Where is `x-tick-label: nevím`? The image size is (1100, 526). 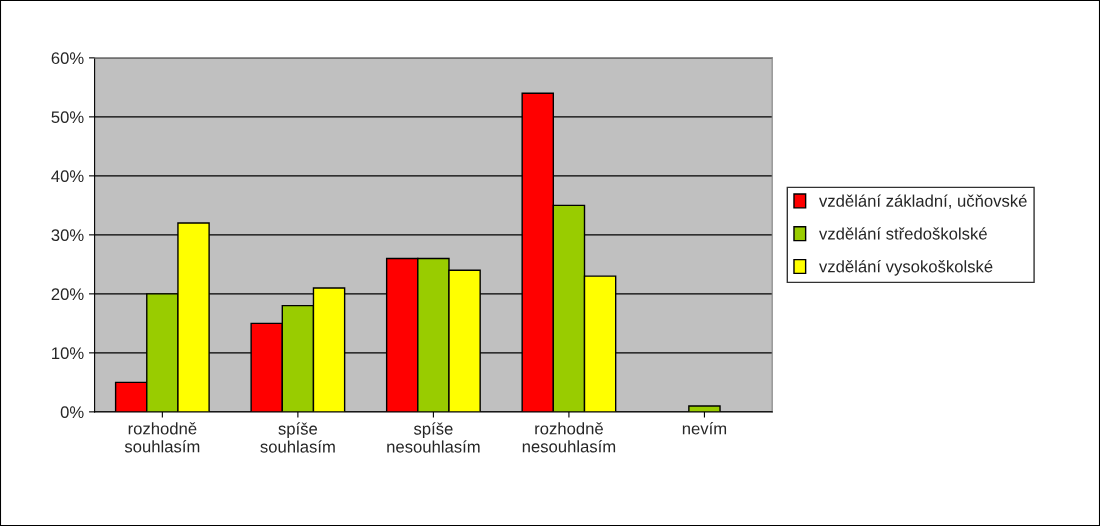 x-tick-label: nevím is located at coordinates (704, 428).